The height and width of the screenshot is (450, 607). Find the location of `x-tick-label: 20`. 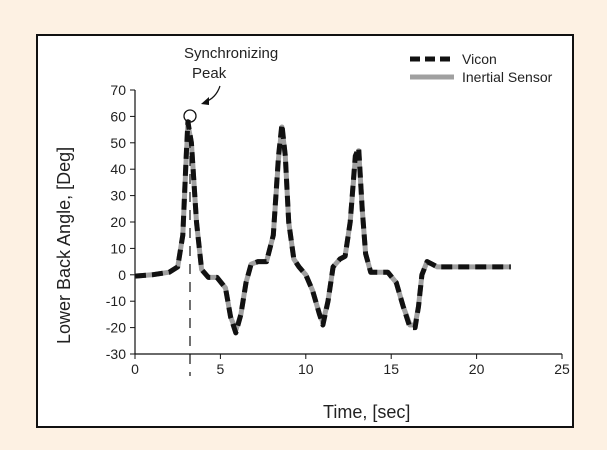

x-tick-label: 20 is located at coordinates (477, 369).